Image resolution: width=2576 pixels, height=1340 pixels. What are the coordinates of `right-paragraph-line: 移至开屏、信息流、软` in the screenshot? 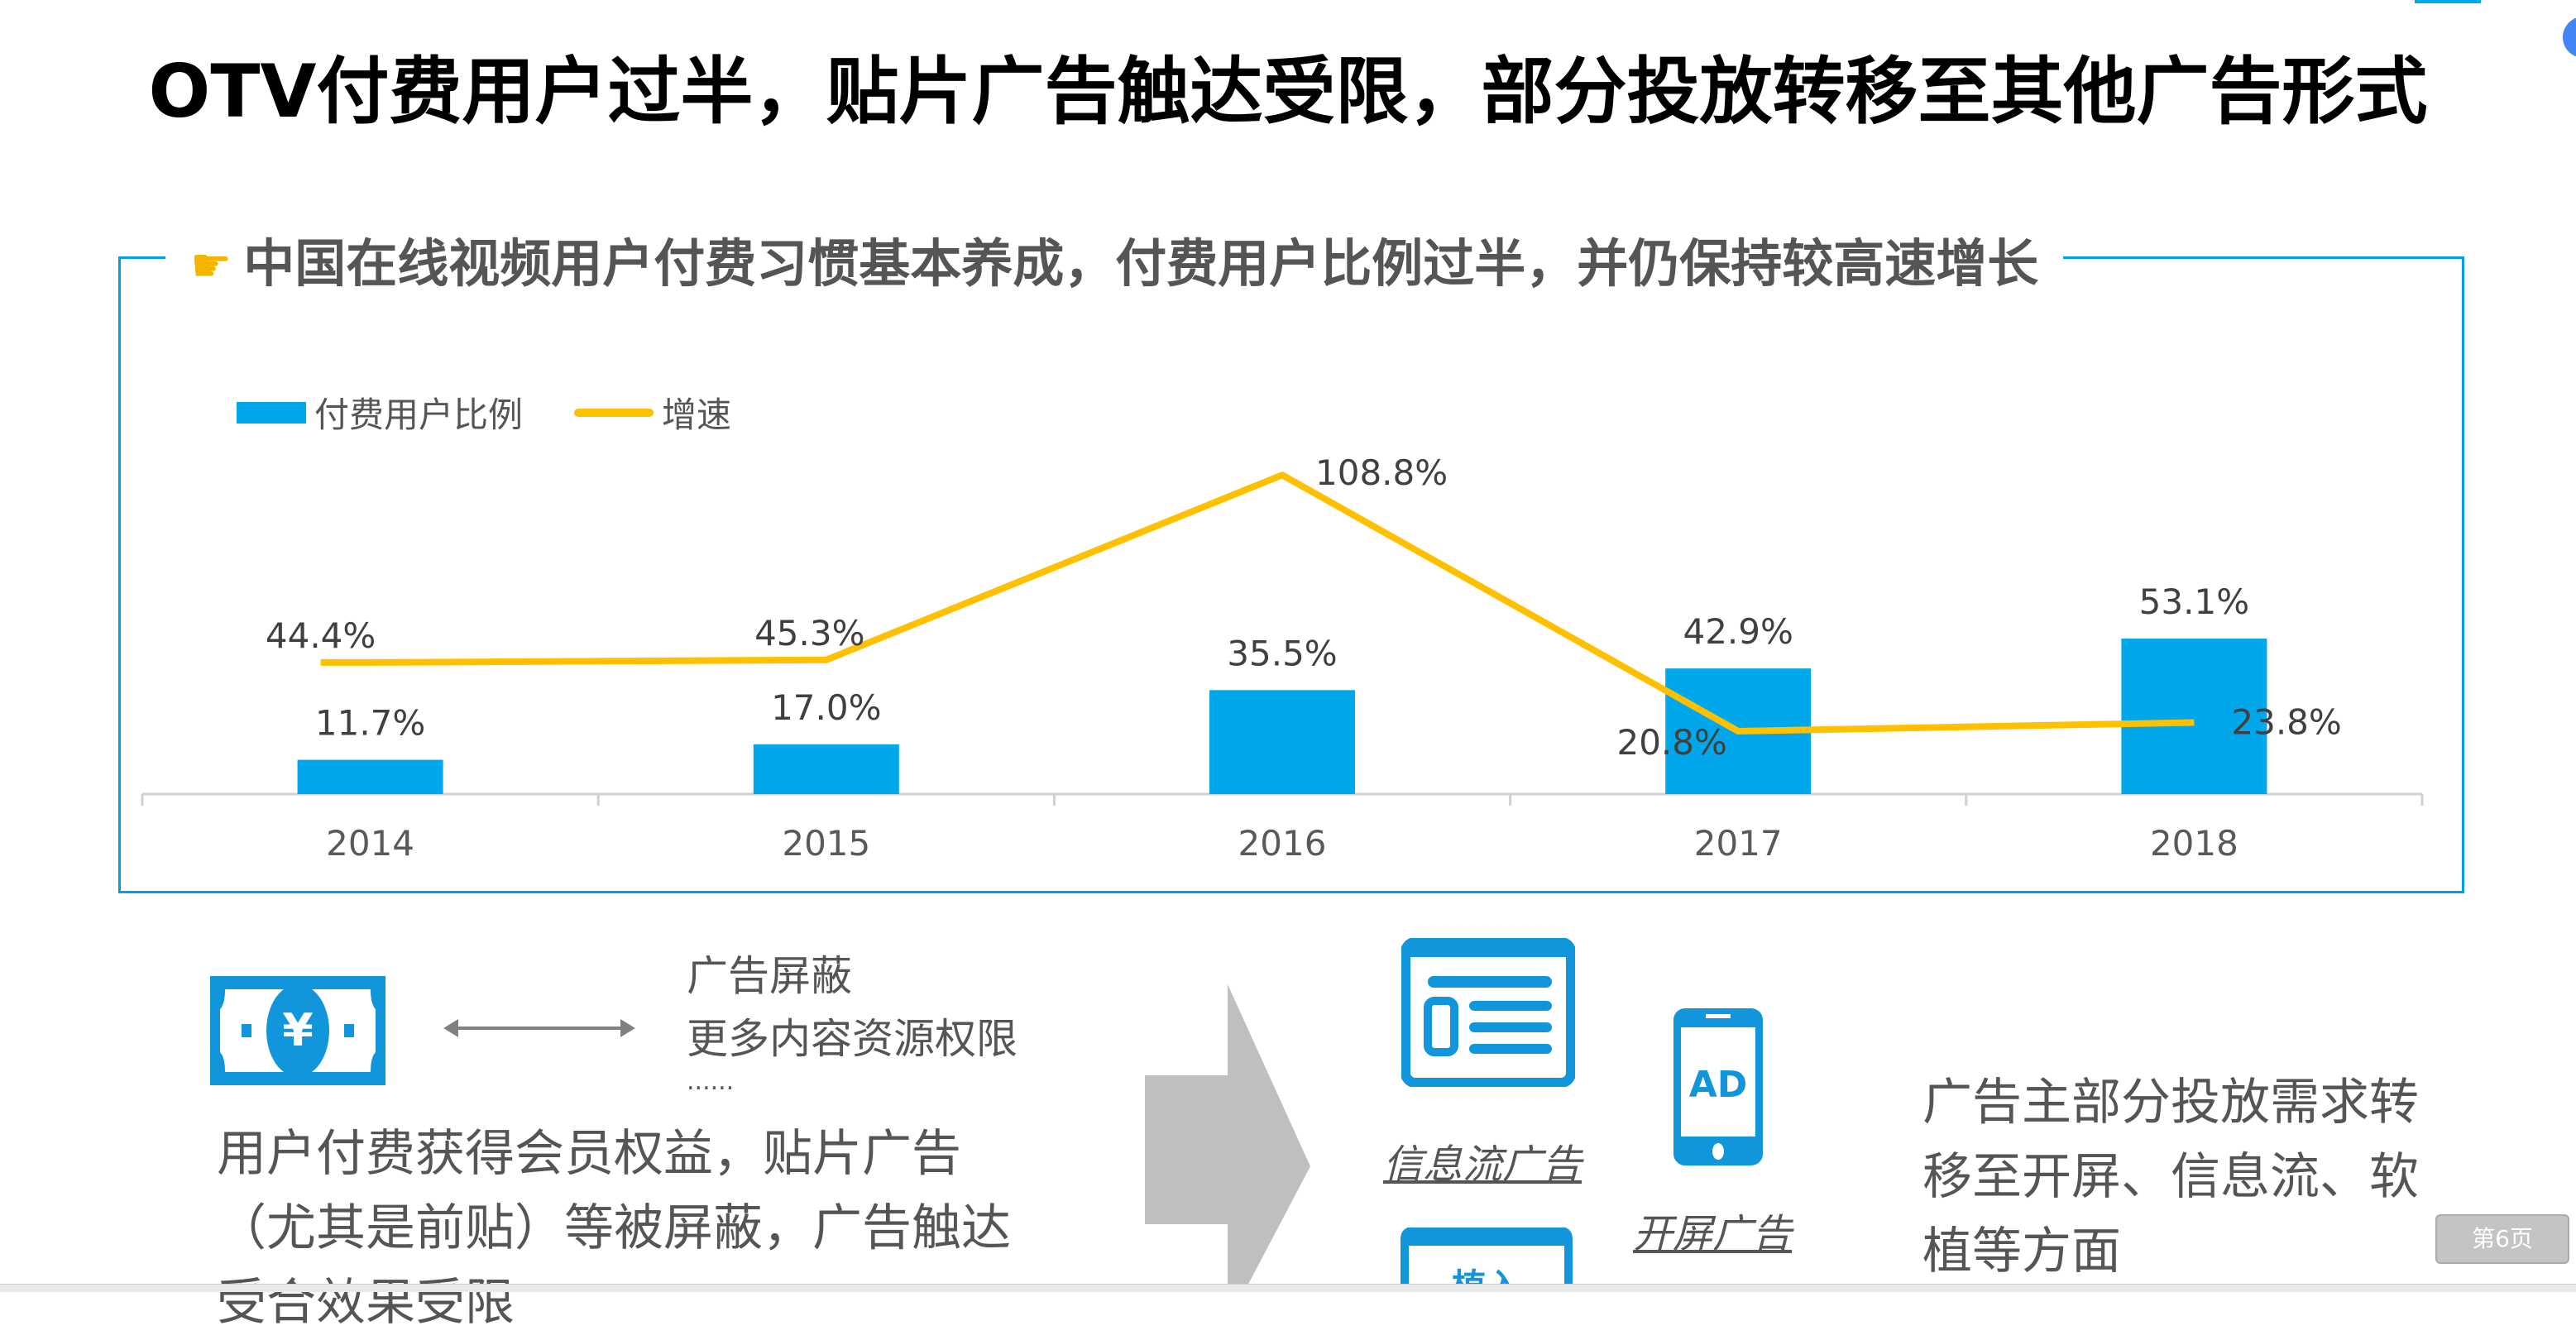 It's located at (2171, 1177).